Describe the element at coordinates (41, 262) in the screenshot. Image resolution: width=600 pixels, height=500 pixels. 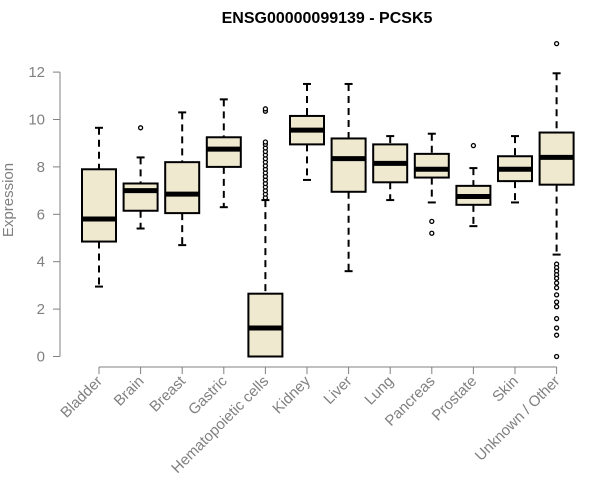
I see `y-tick-label: 4` at that location.